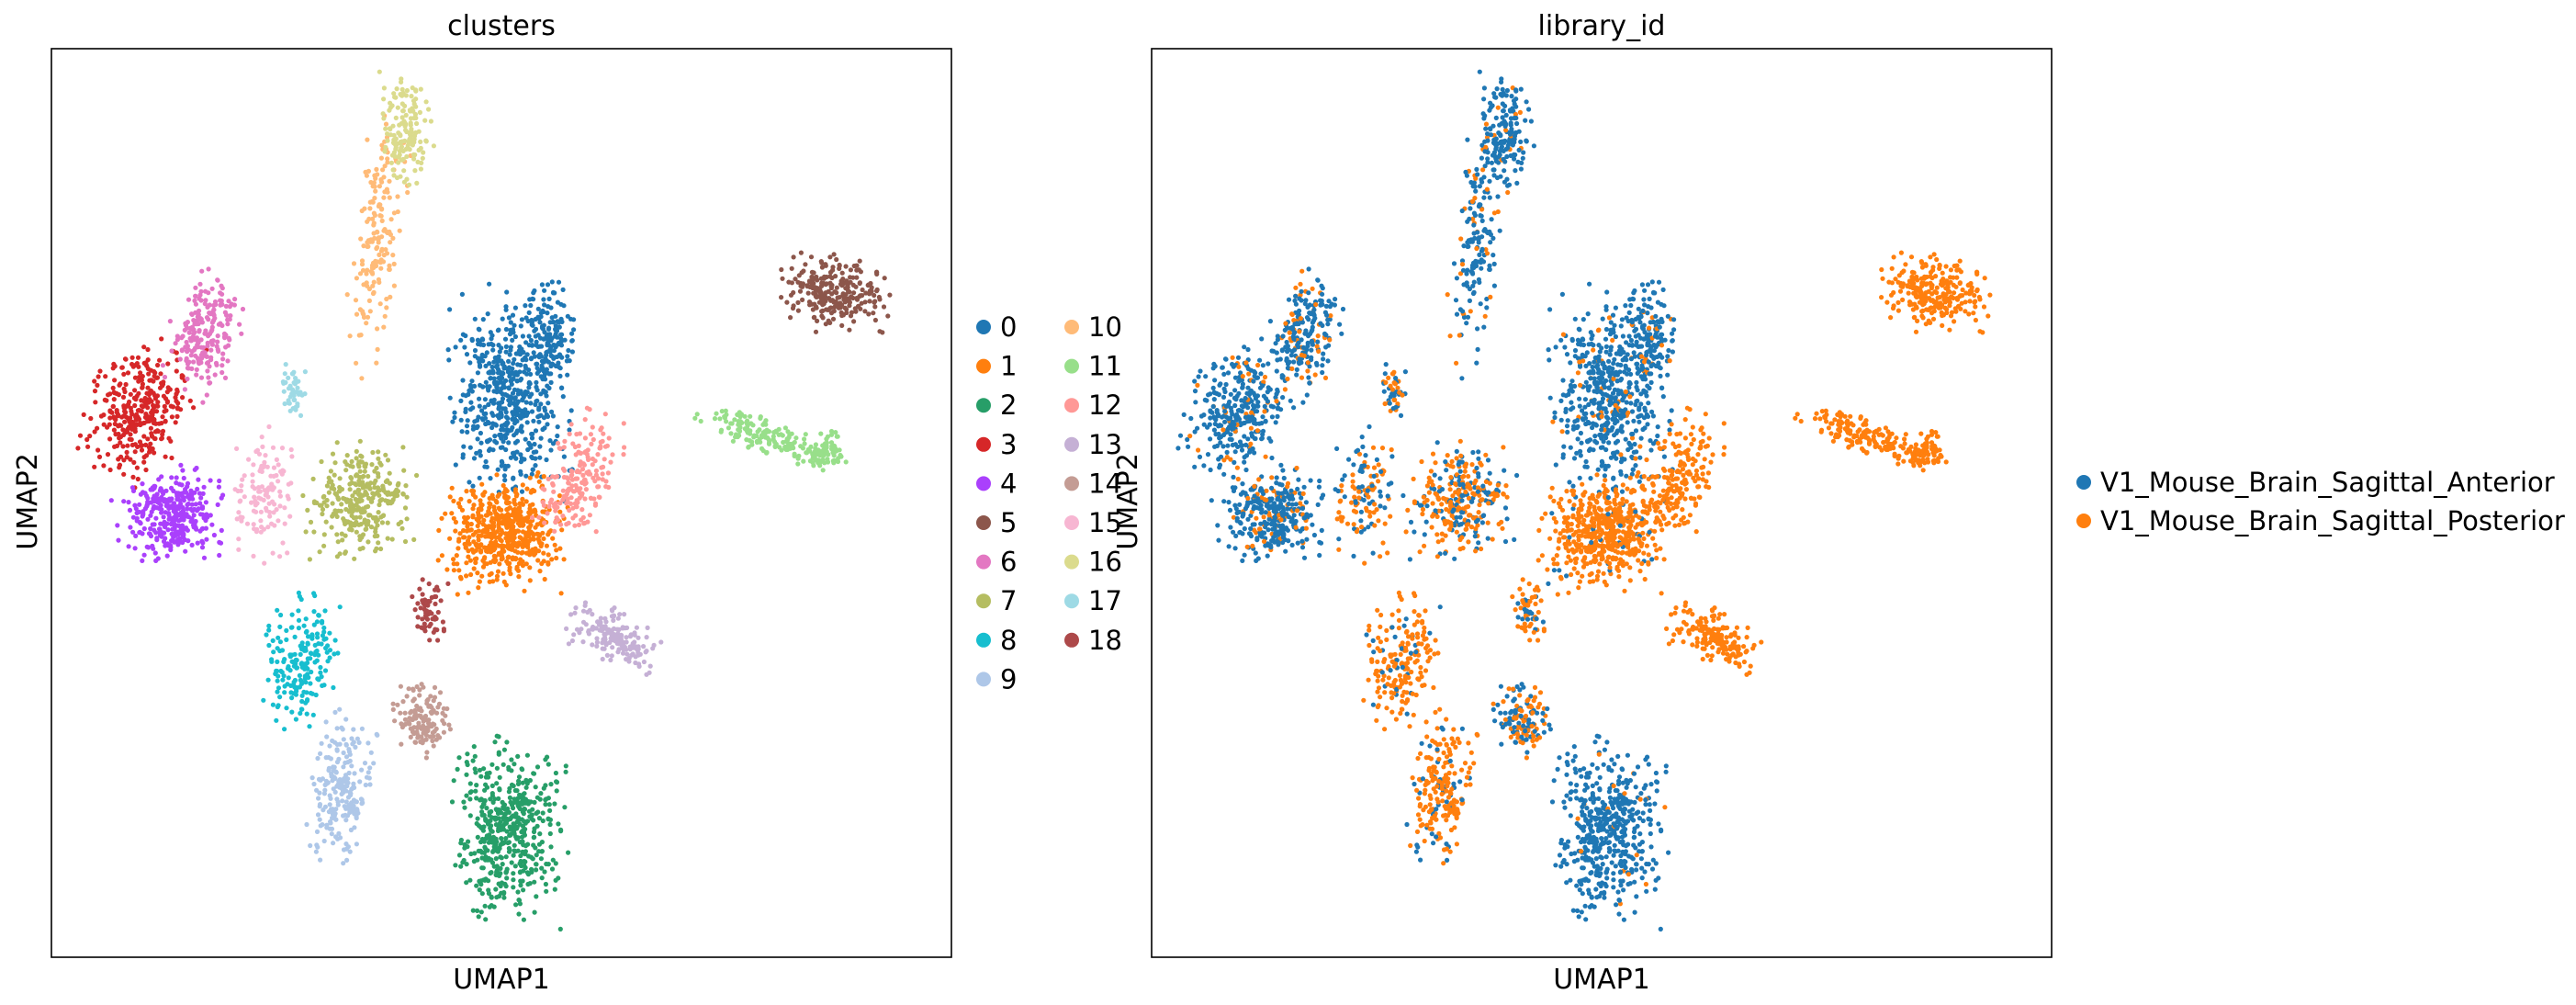 This screenshot has width=2576, height=1005. What do you see at coordinates (984, 523) in the screenshot?
I see `legend-clusters-marker` at bounding box center [984, 523].